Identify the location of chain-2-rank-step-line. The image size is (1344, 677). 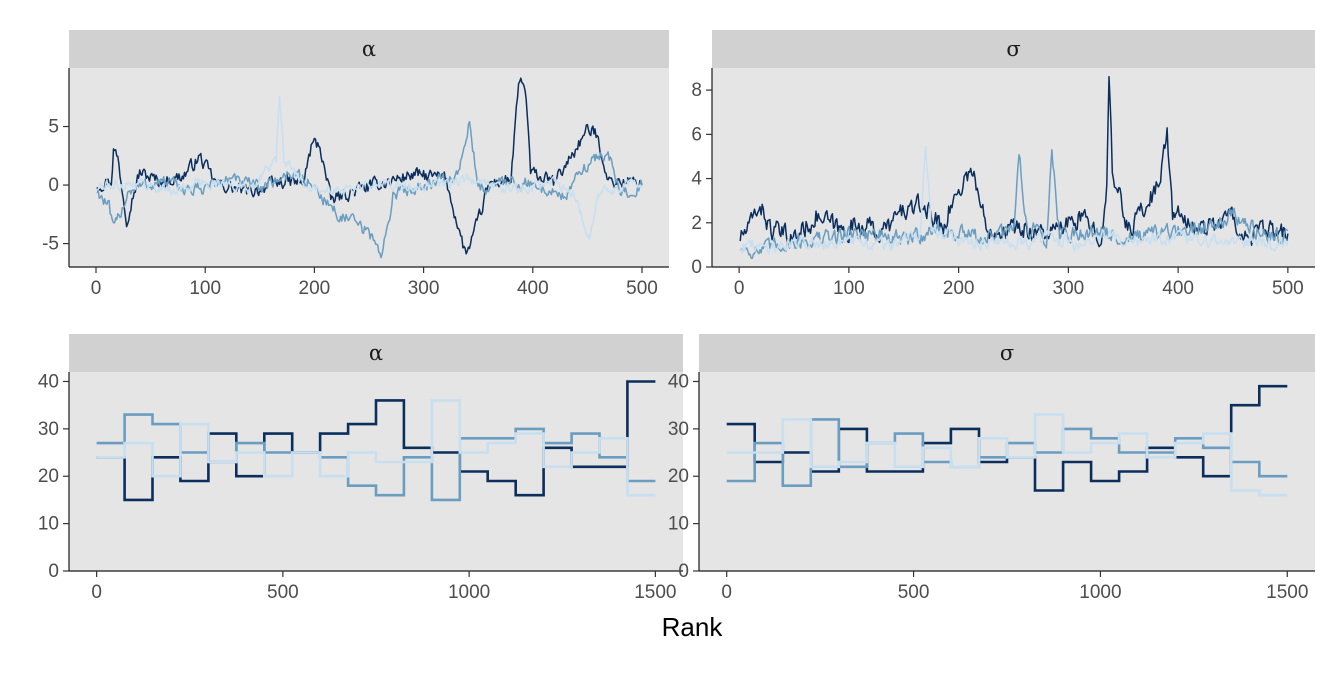
(376, 457).